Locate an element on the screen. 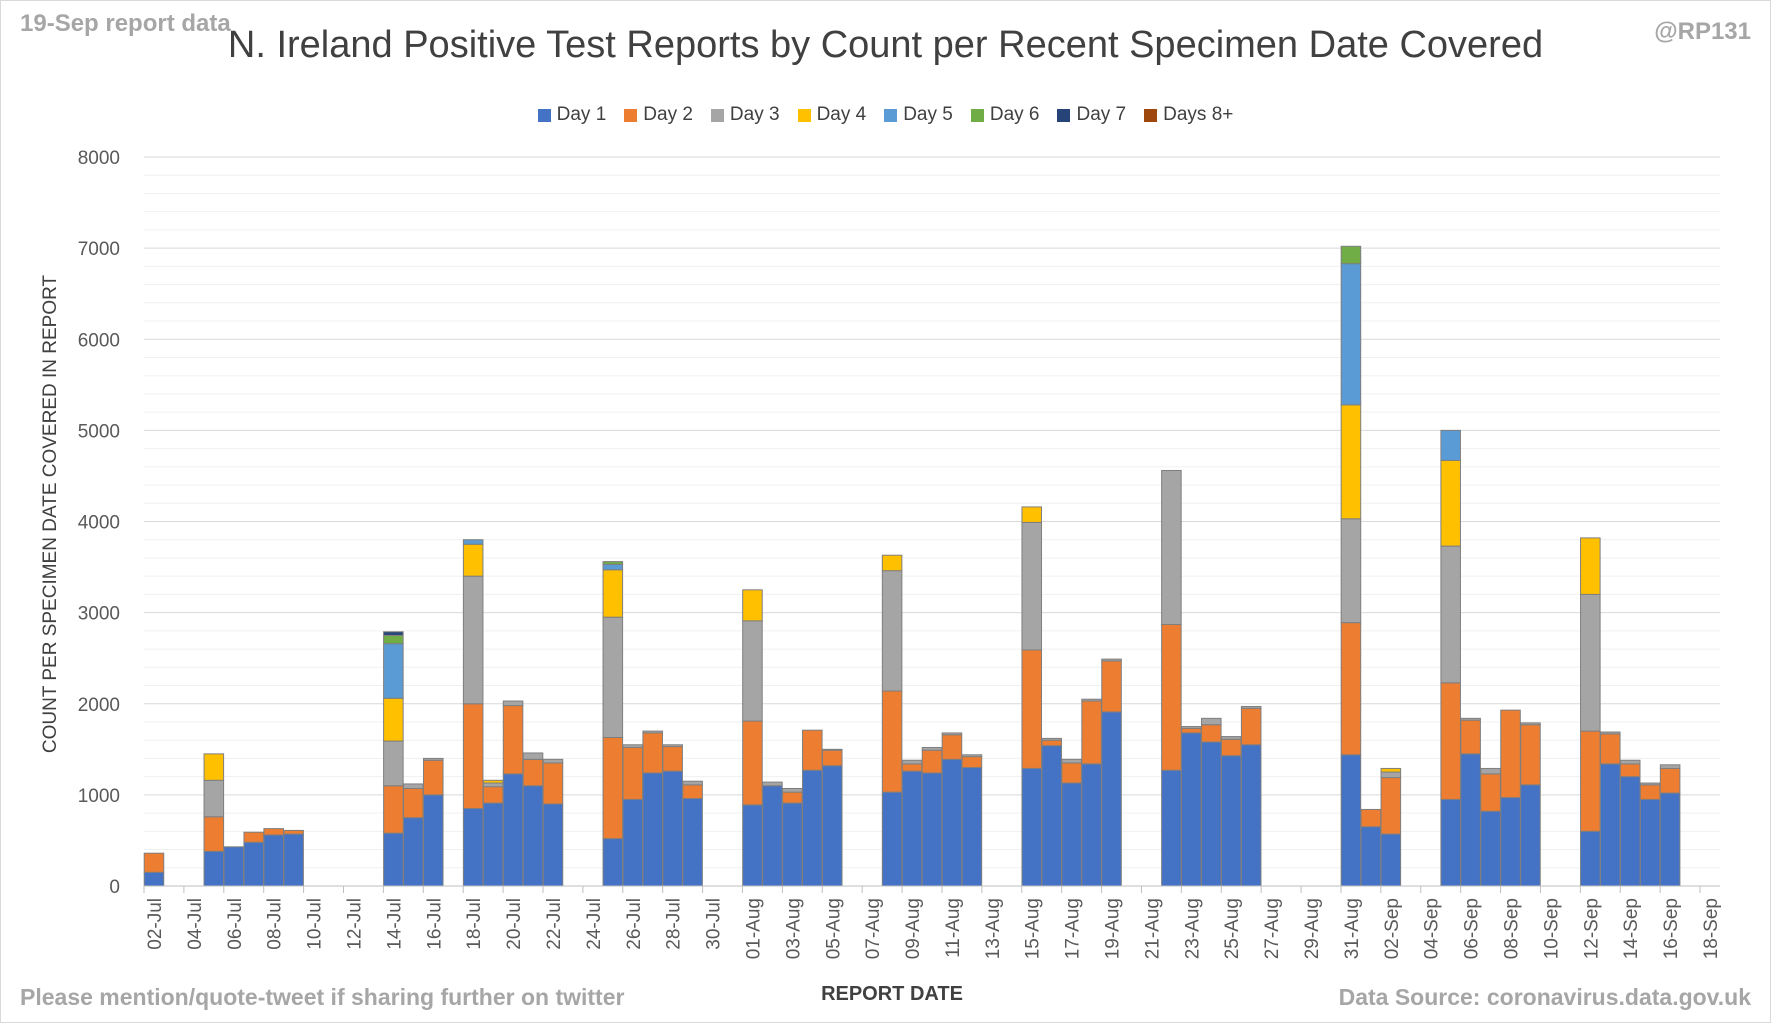 The image size is (1771, 1023). x-tick-label: 06-Jul is located at coordinates (235, 924).